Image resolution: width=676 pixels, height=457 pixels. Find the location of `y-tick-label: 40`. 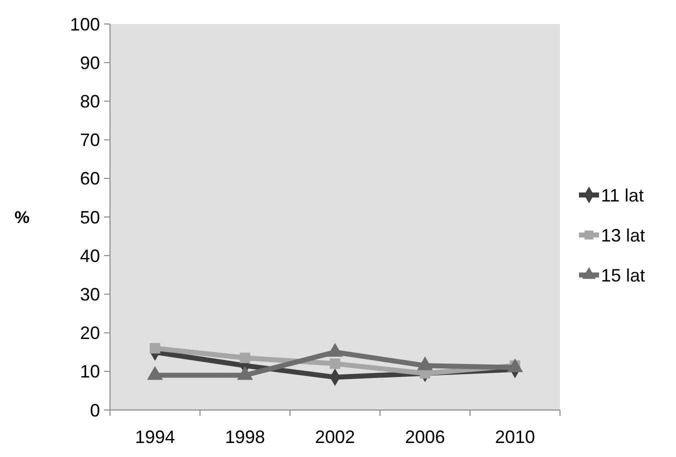

y-tick-label: 40 is located at coordinates (90, 256).